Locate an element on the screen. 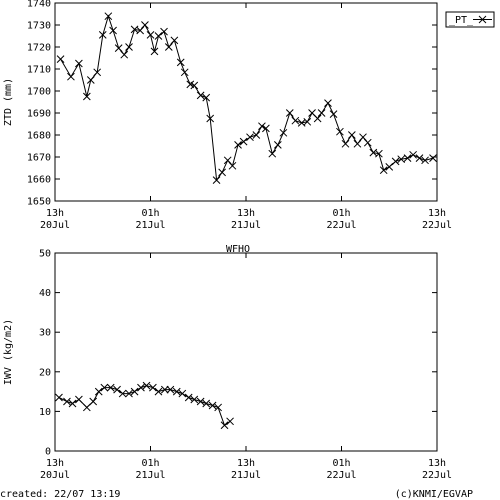 Image resolution: width=500 pixels, height=500 pixels. x-tick-label-date: 22Jul is located at coordinates (341, 475).